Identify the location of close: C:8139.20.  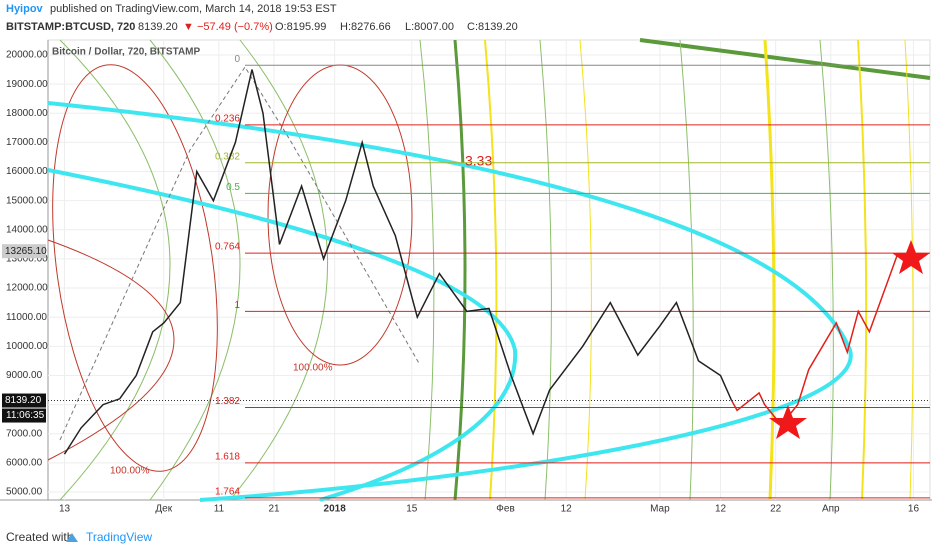
(492, 27).